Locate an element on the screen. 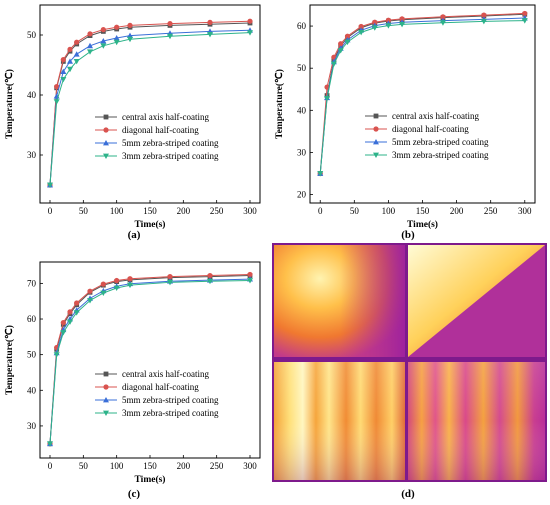  caption-d: (d) is located at coordinates (408, 494).